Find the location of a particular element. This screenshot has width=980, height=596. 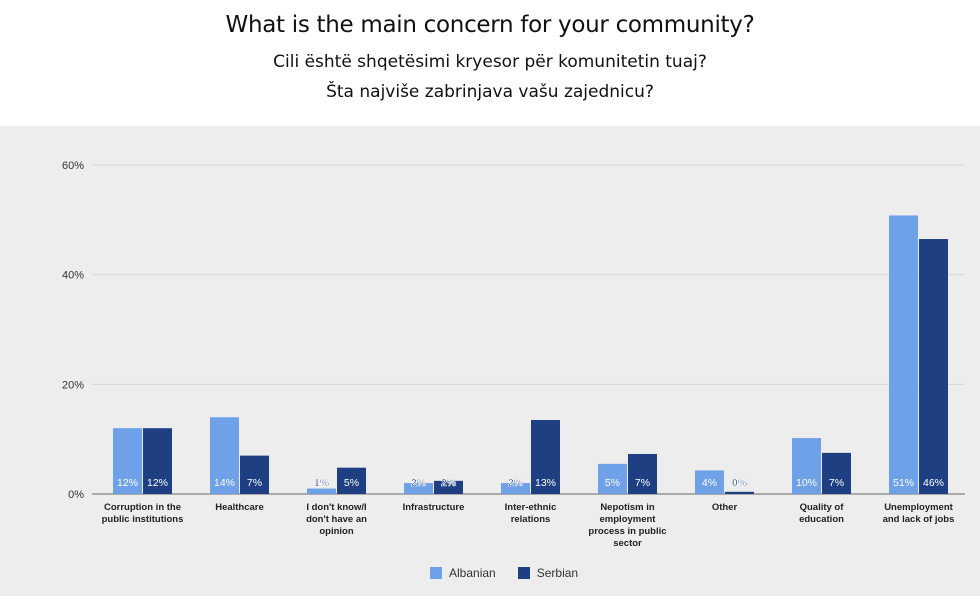

y-tick-label: 40% is located at coordinates (73, 276).